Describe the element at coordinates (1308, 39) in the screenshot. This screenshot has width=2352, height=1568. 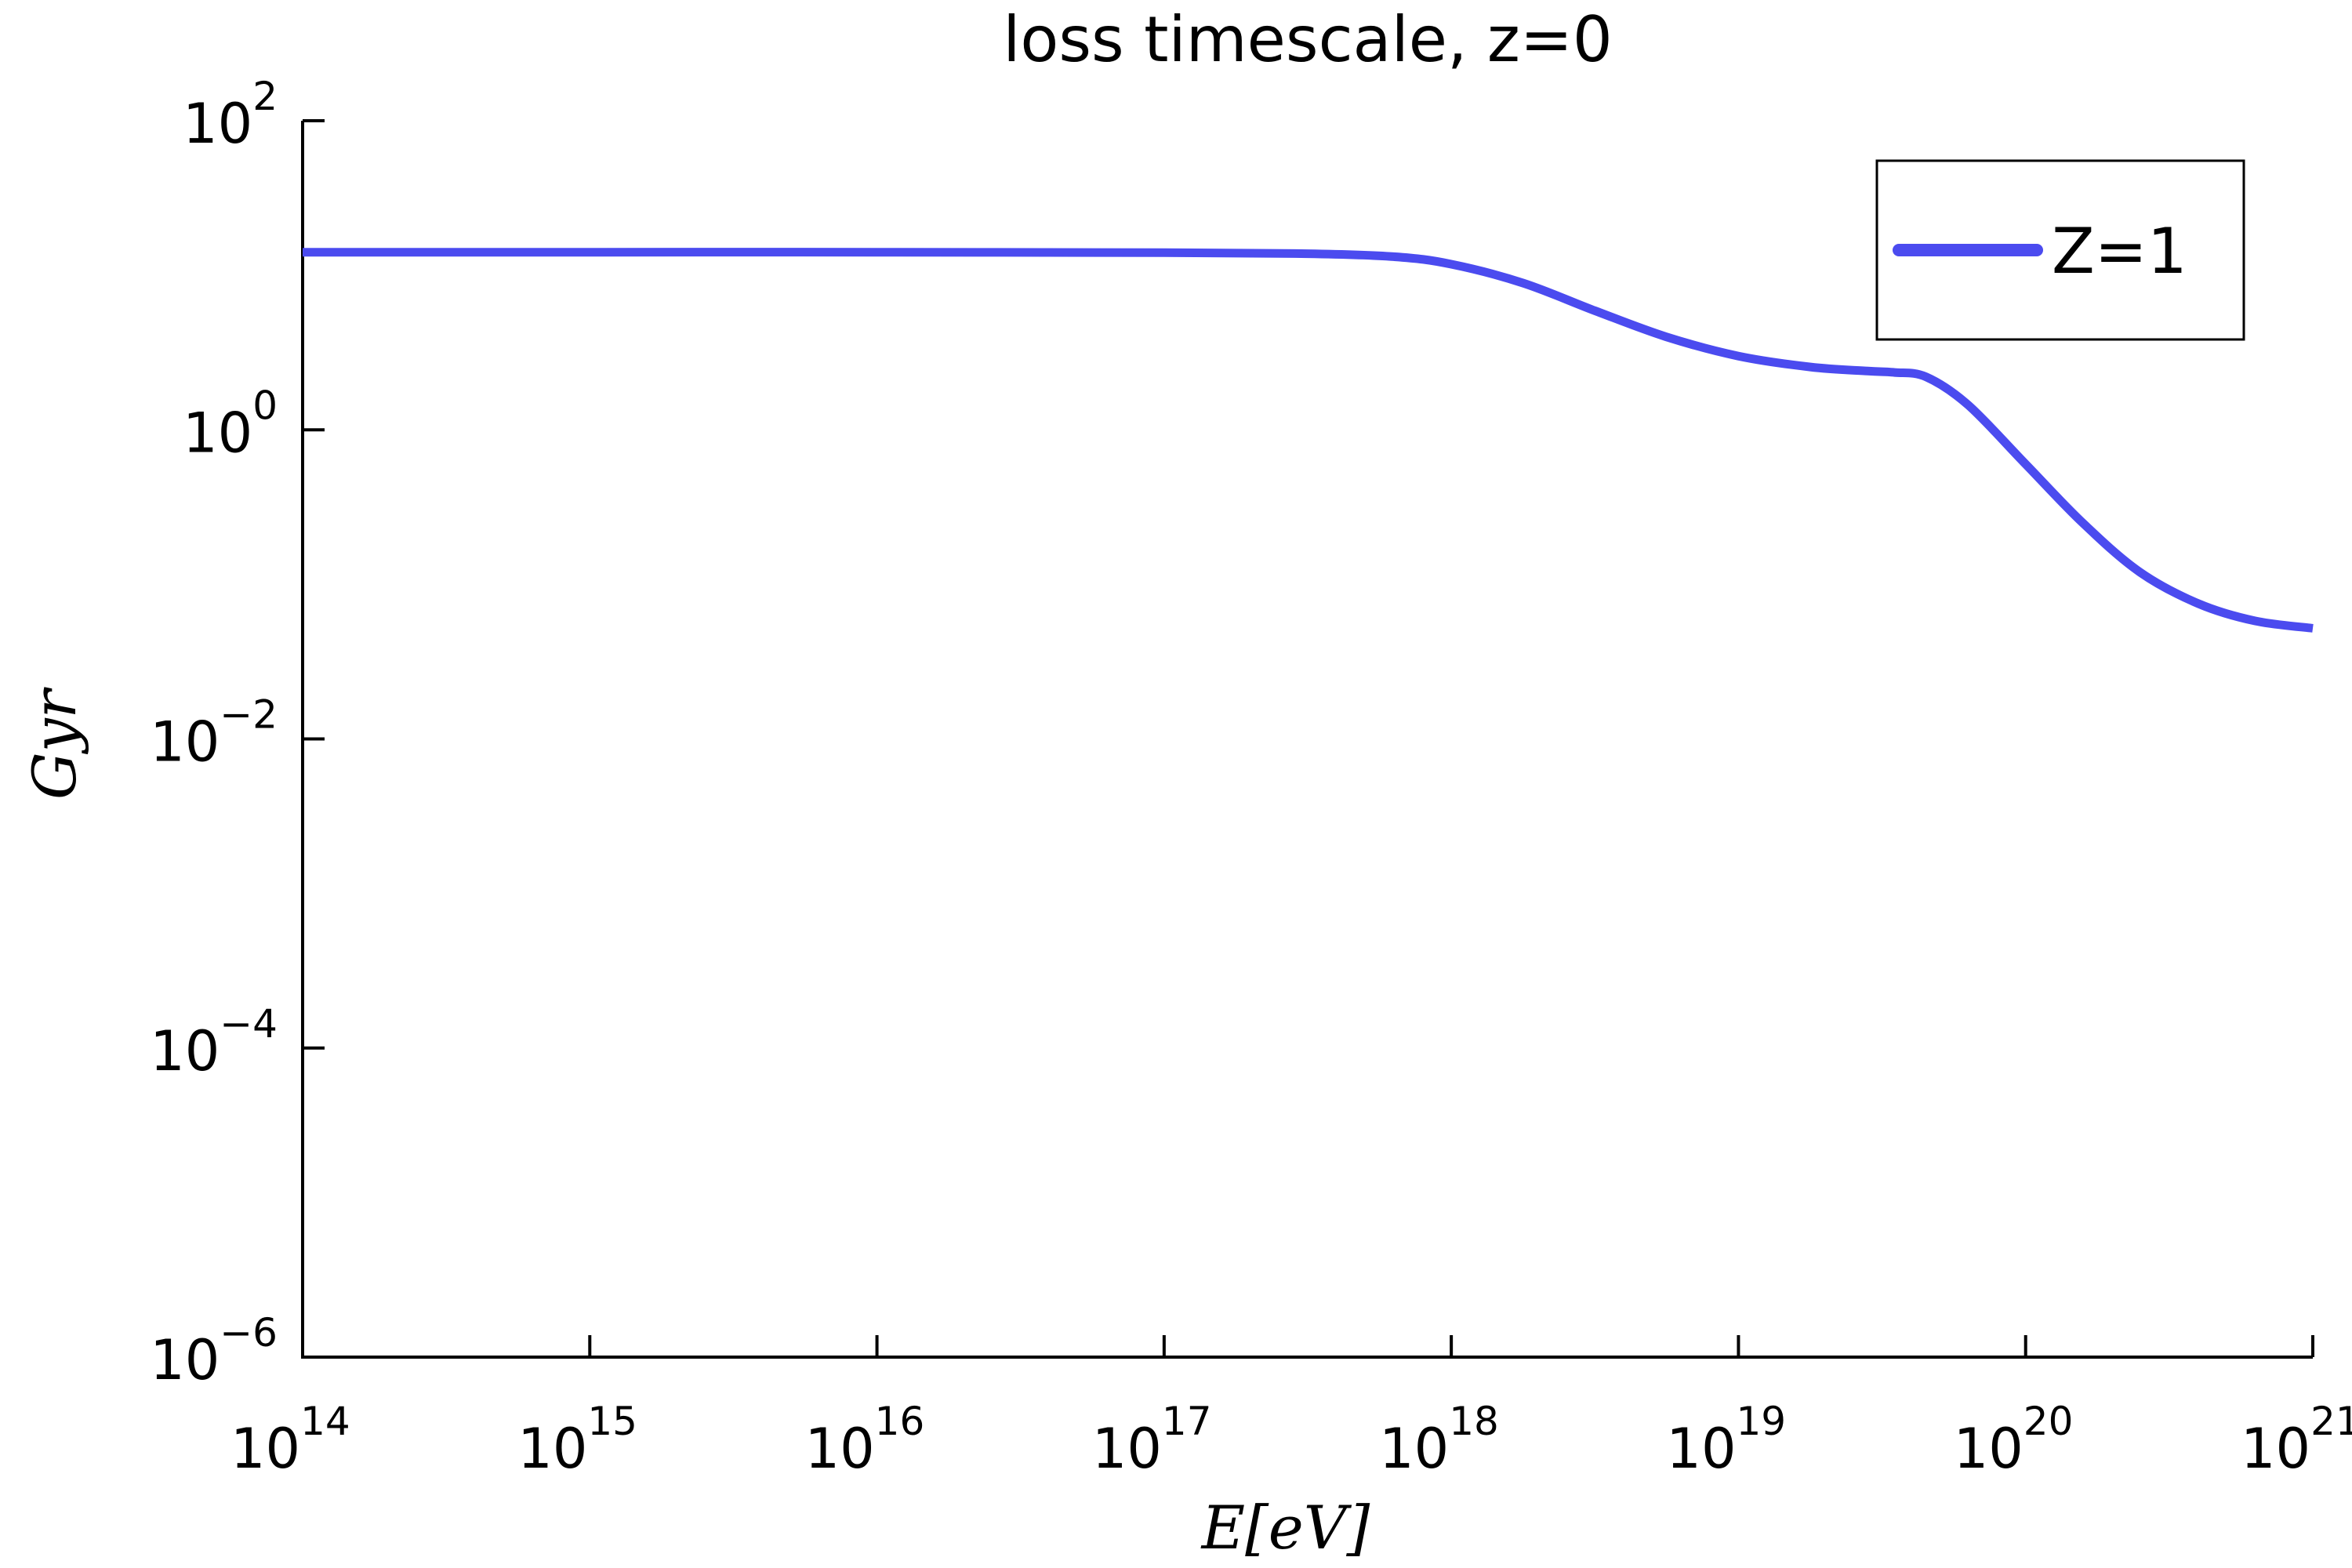
I see `chart-title: loss timescale, z=0` at that location.